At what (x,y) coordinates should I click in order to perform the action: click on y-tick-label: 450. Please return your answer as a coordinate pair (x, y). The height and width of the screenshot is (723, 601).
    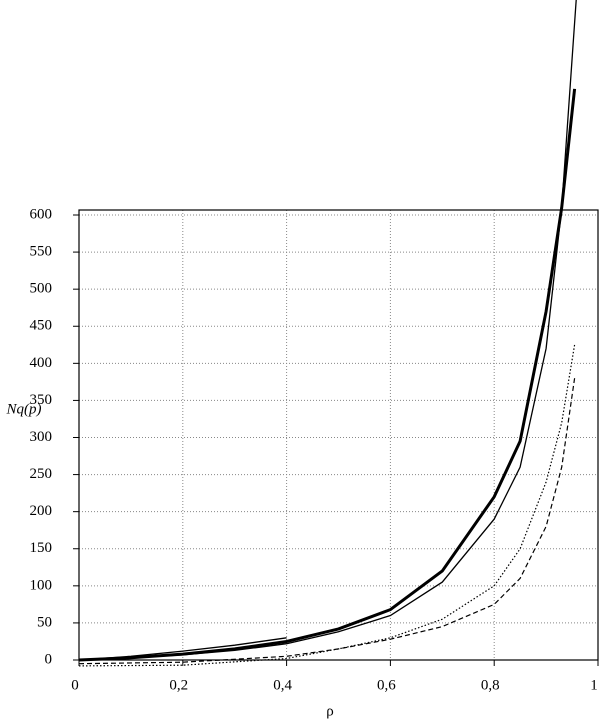
    Looking at the image, I should click on (41, 326).